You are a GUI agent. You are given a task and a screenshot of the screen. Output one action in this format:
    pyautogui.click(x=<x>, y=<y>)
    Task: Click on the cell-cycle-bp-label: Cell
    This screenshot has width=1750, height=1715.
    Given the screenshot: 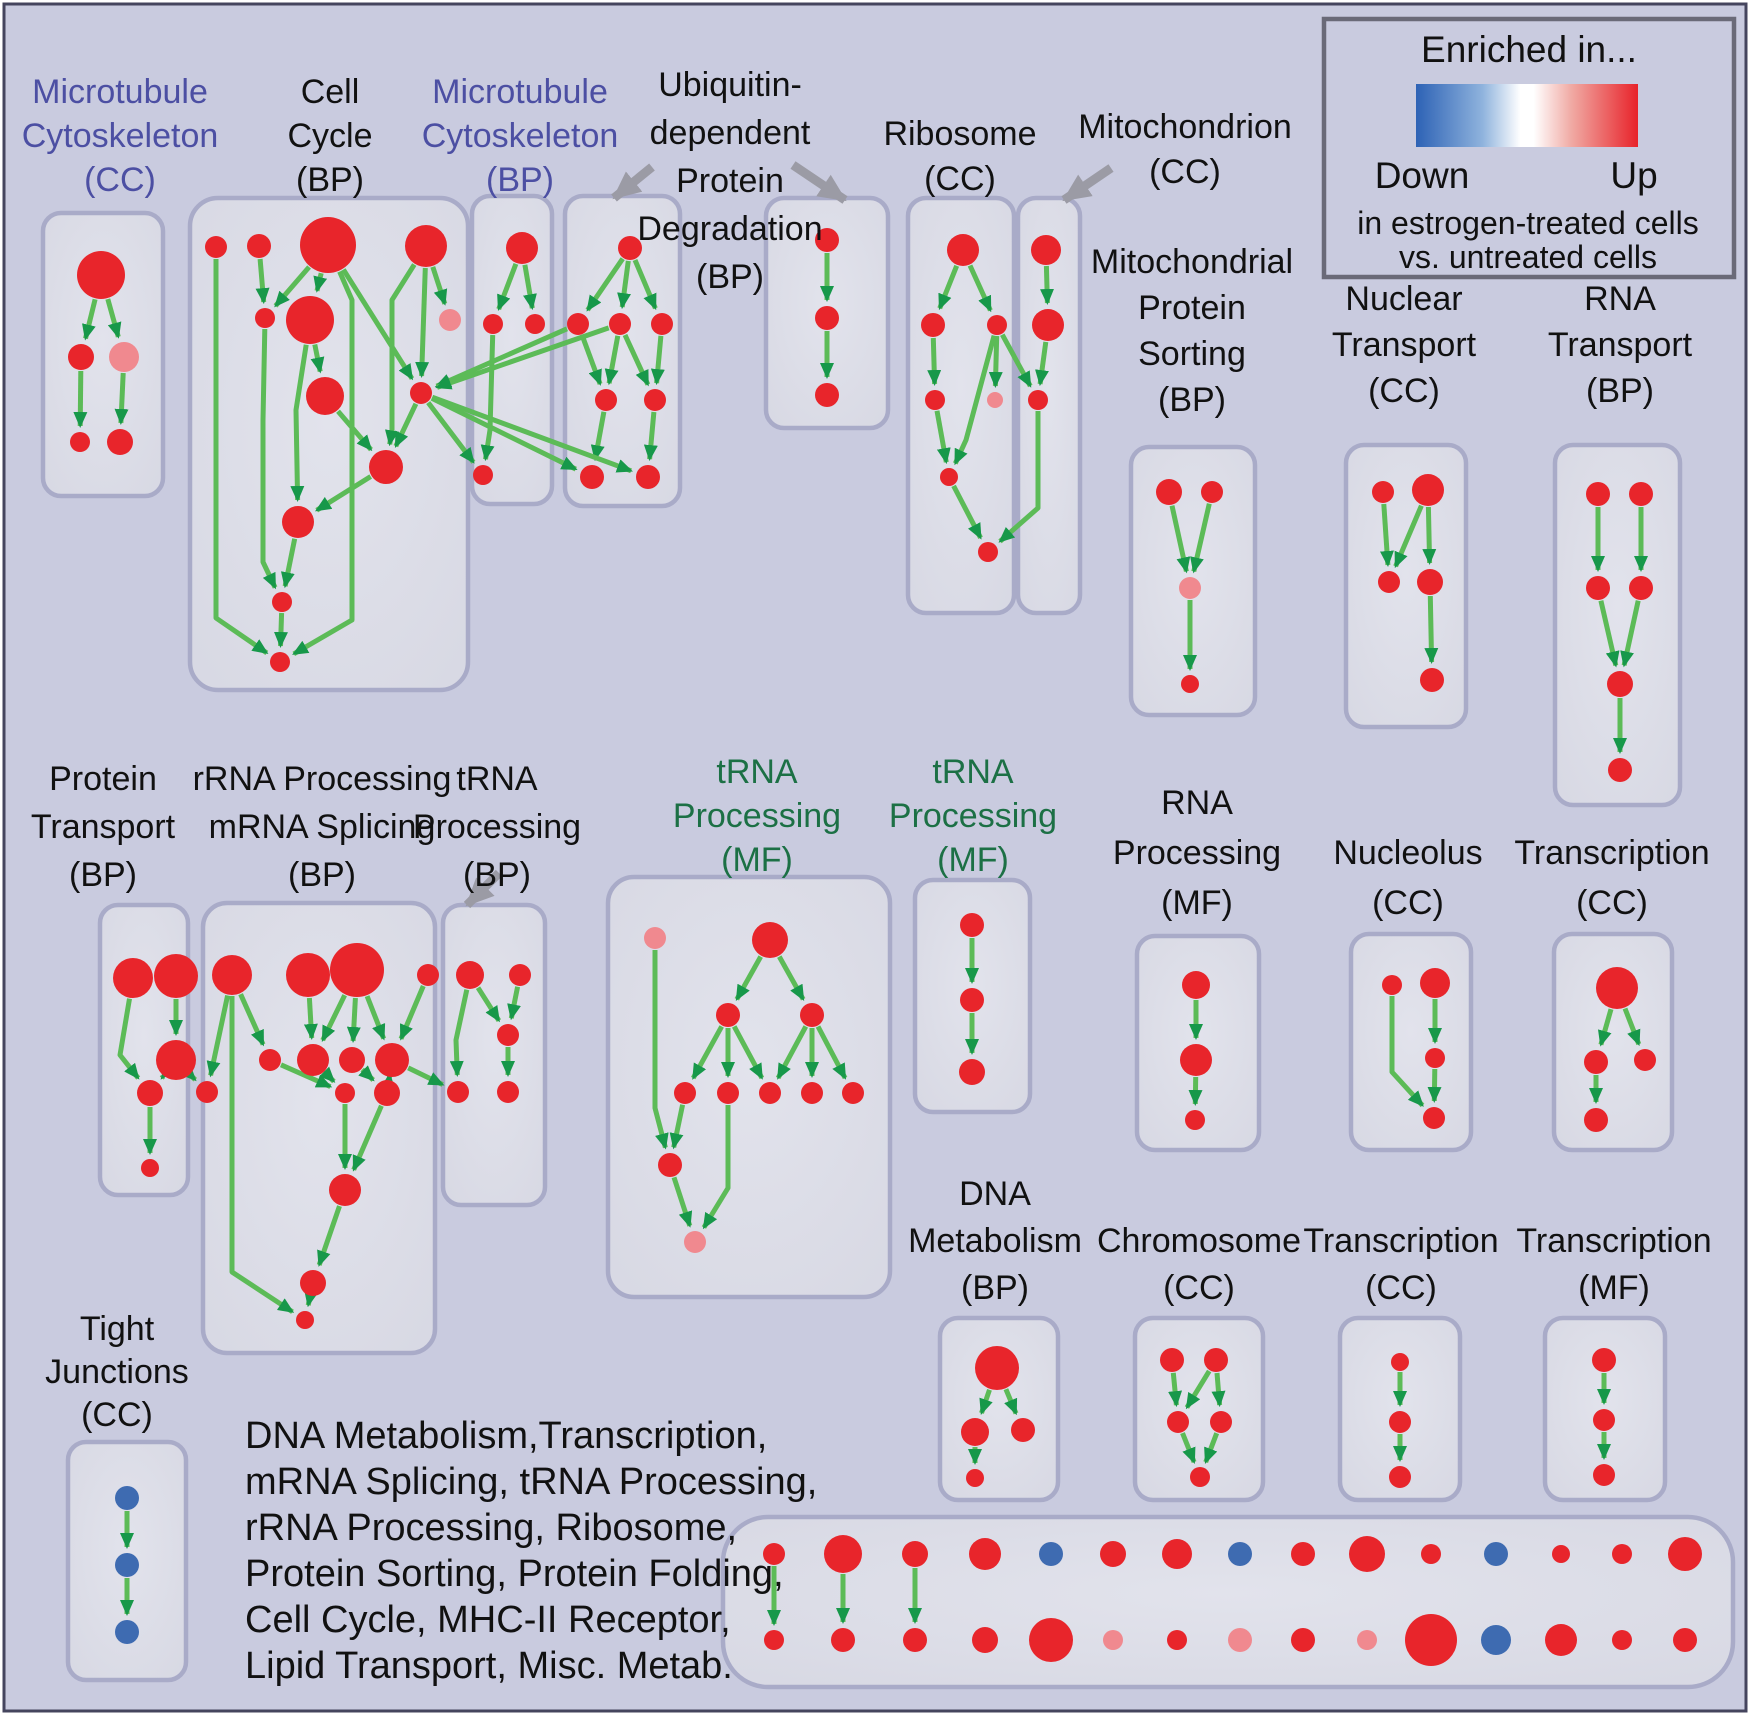 What is the action you would take?
    pyautogui.click(x=330, y=92)
    